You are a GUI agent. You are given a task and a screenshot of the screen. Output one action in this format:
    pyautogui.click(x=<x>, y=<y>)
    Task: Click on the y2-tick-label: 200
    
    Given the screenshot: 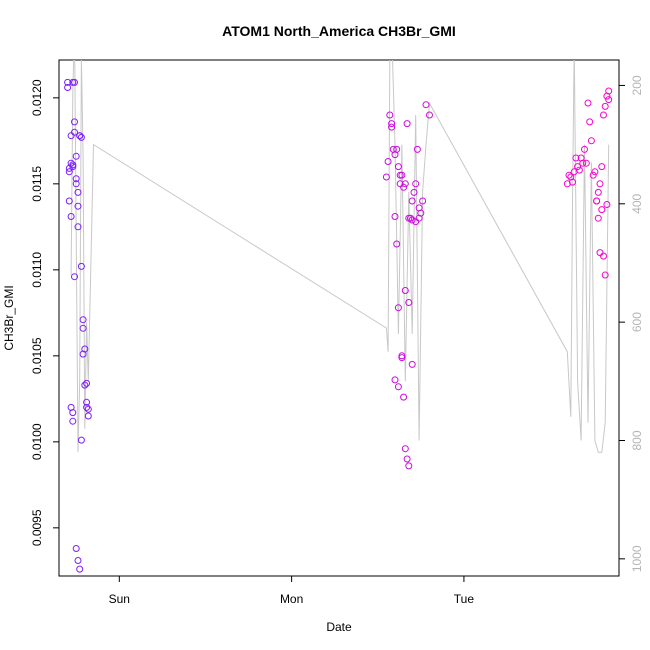 What is the action you would take?
    pyautogui.click(x=637, y=85)
    